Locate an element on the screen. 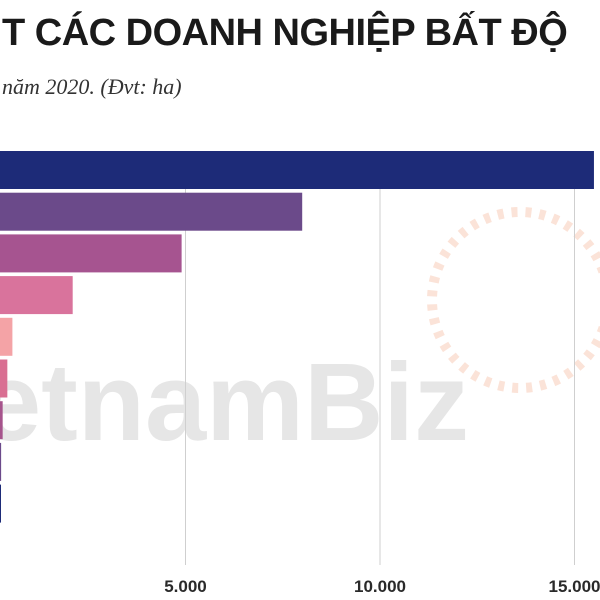  chart-title: T CÁC DOANH NGHIỆP BẤT ĐỘ is located at coordinates (285, 33).